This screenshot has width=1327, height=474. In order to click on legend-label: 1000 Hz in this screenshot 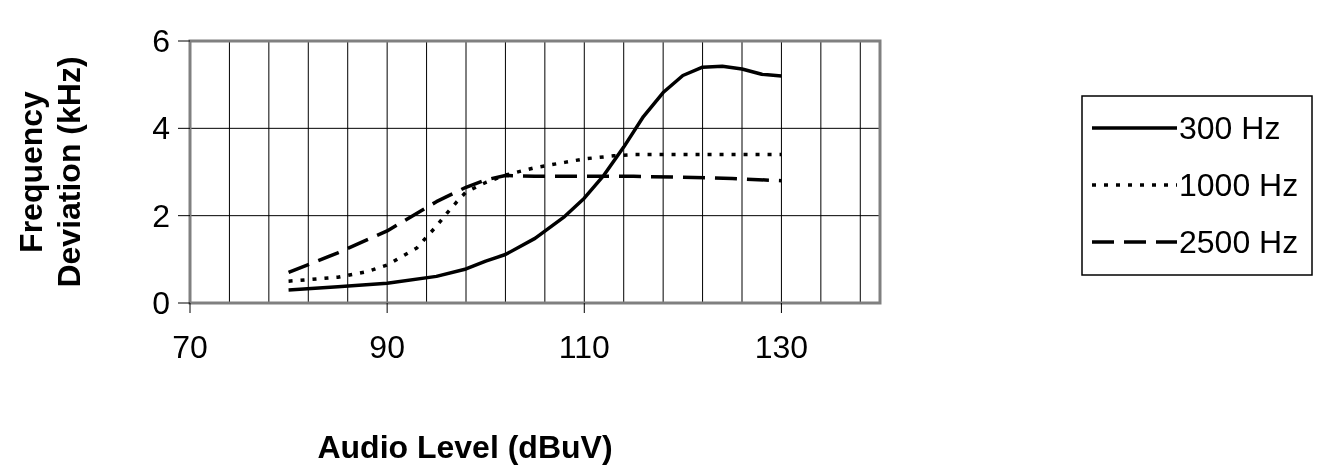, I will do `click(1239, 185)`.